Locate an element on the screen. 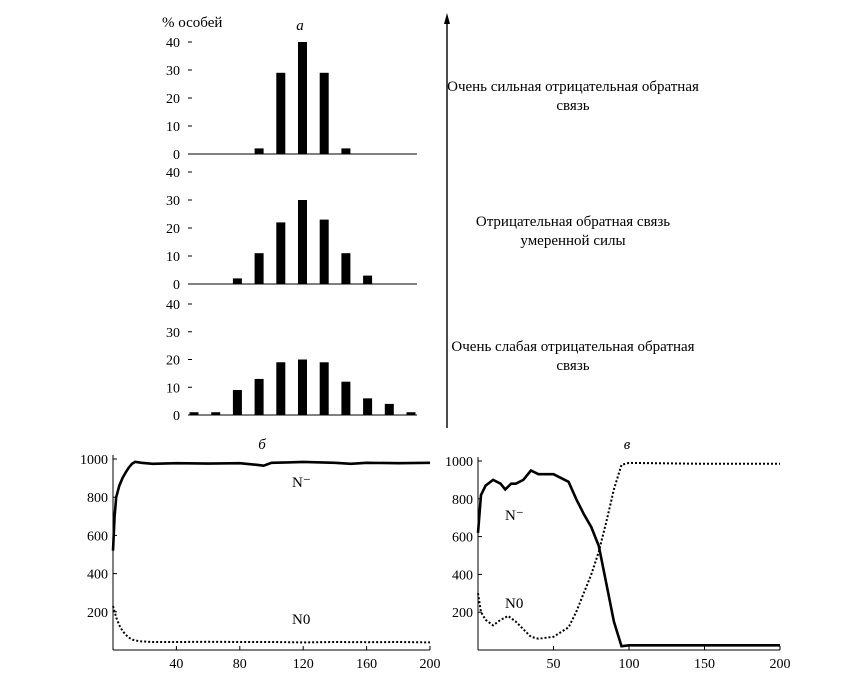 The image size is (862, 679). panel-c-line-chart: в 200 400 600 800 1000 50 100 150 200 N⁻ N0 is located at coordinates (618, 554).